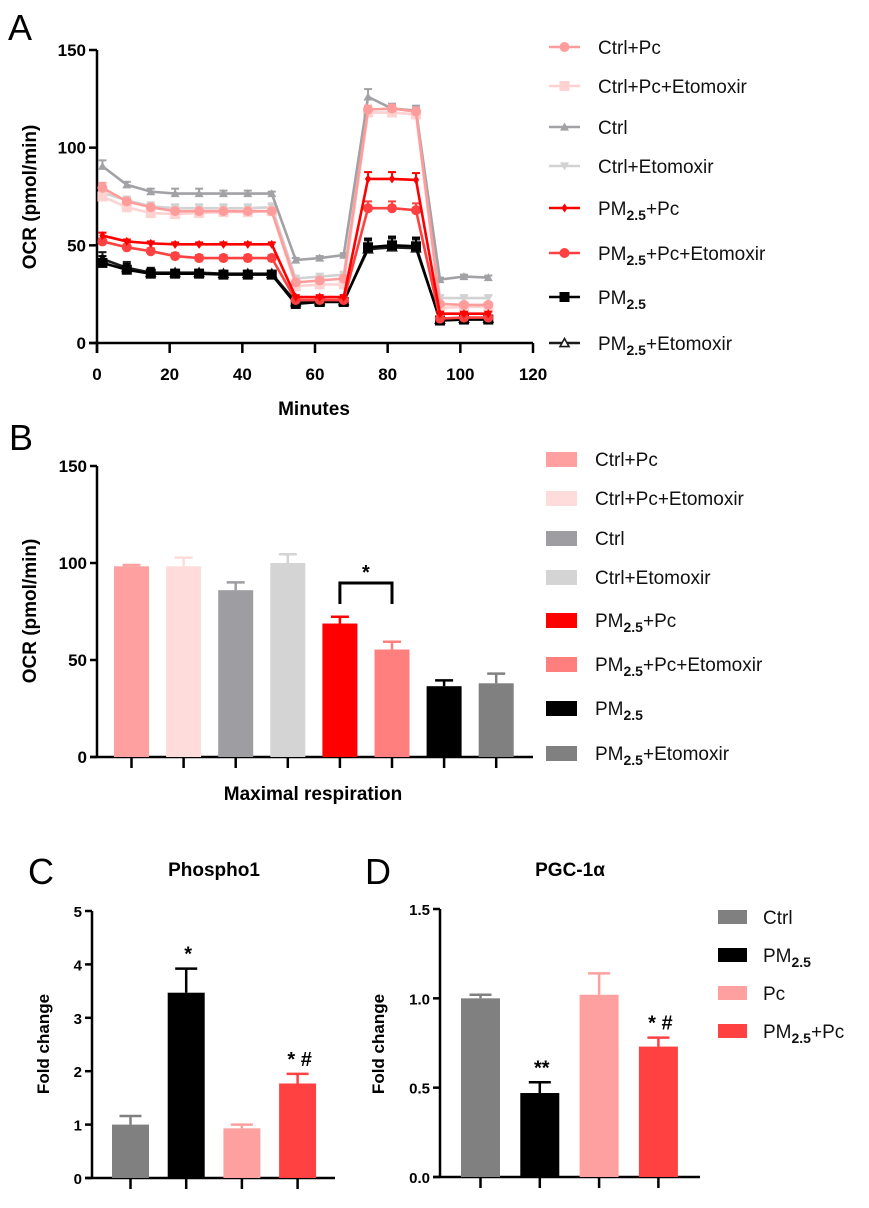 Image resolution: width=869 pixels, height=1208 pixels. What do you see at coordinates (653, 578) in the screenshot?
I see `legend-label-main: Ctrl+Etomoxir` at bounding box center [653, 578].